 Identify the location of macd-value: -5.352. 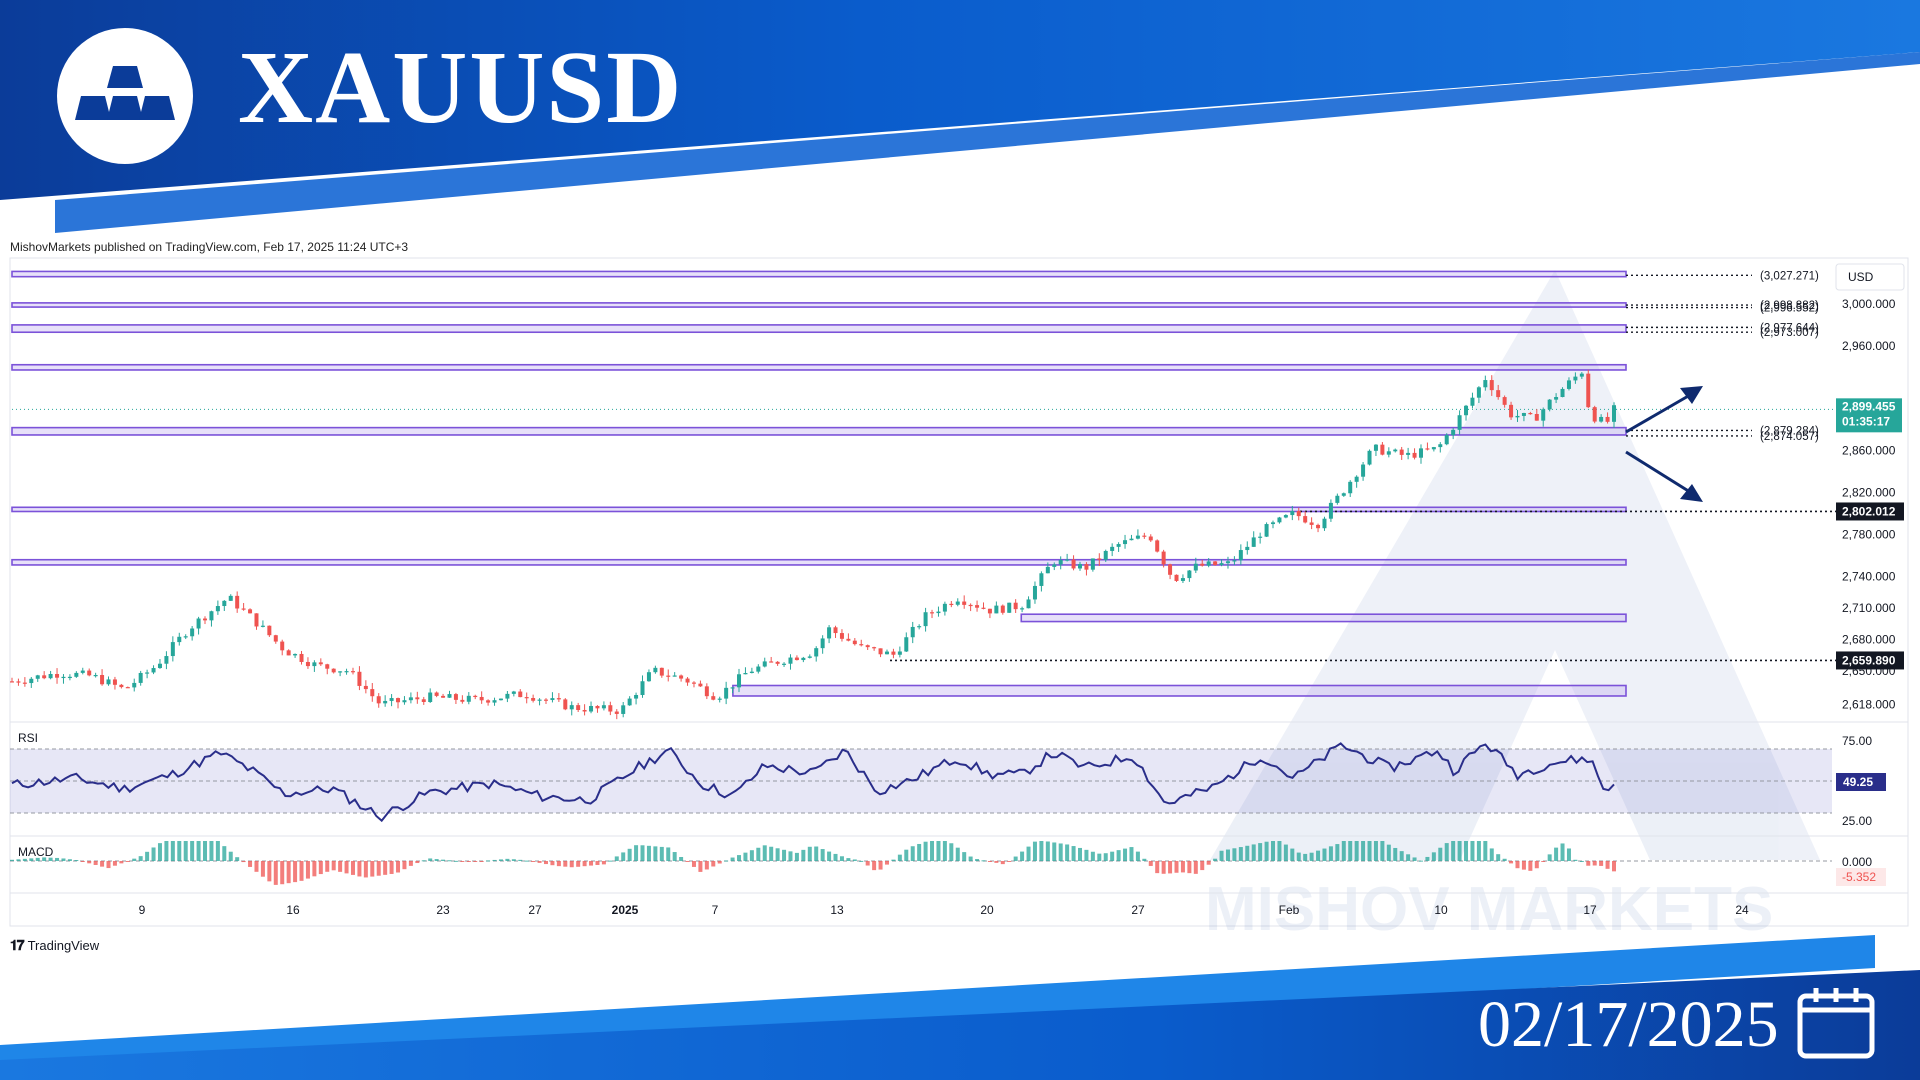
(1859, 877).